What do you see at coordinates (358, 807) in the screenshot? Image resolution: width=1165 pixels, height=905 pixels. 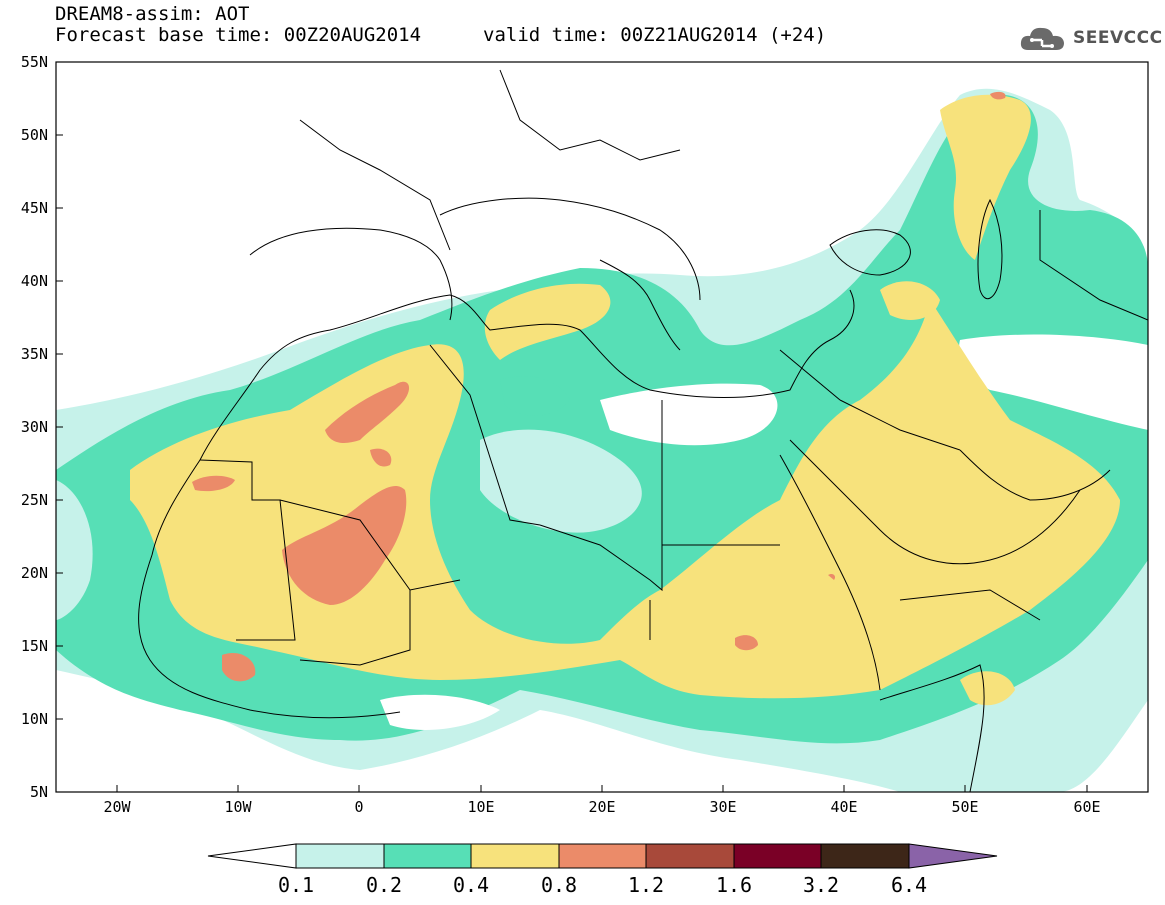 I see `lon-label: 0` at bounding box center [358, 807].